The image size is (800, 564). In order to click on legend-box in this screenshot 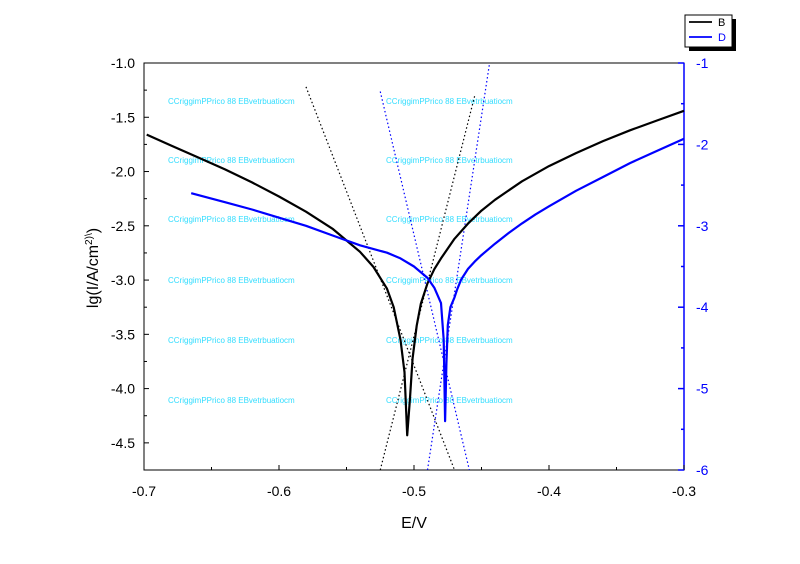, I will do `click(708, 31)`.